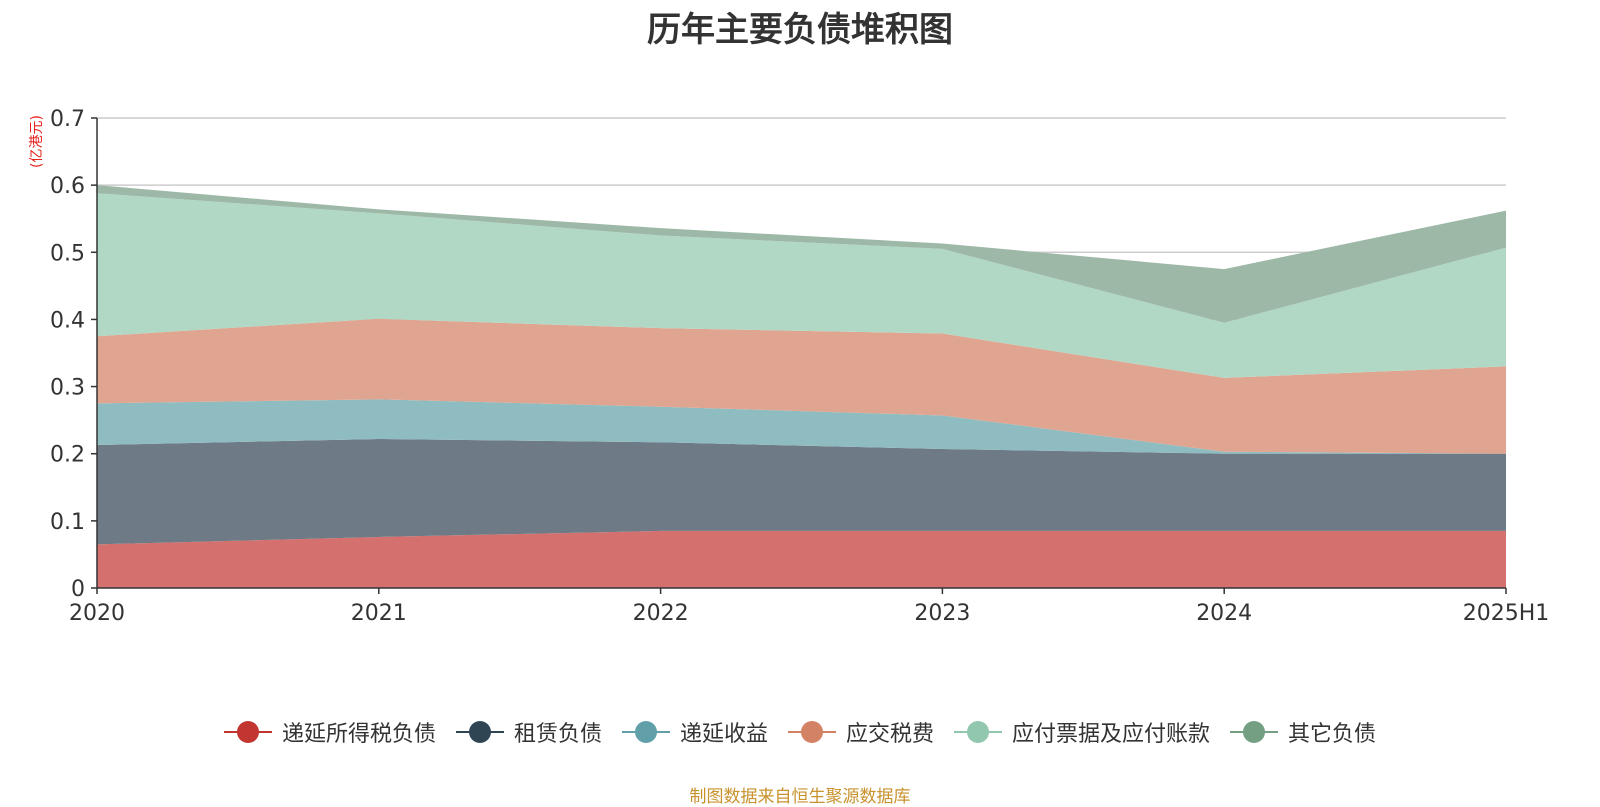  What do you see at coordinates (97, 613) in the screenshot?
I see `x-tick-label: 2020` at bounding box center [97, 613].